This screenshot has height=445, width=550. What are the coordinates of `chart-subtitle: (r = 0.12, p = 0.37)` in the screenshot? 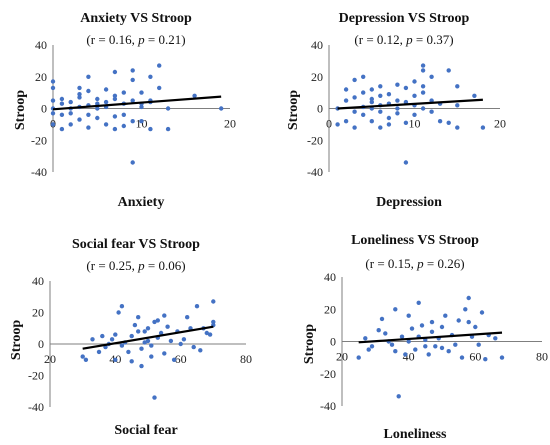 It's located at (403, 39).